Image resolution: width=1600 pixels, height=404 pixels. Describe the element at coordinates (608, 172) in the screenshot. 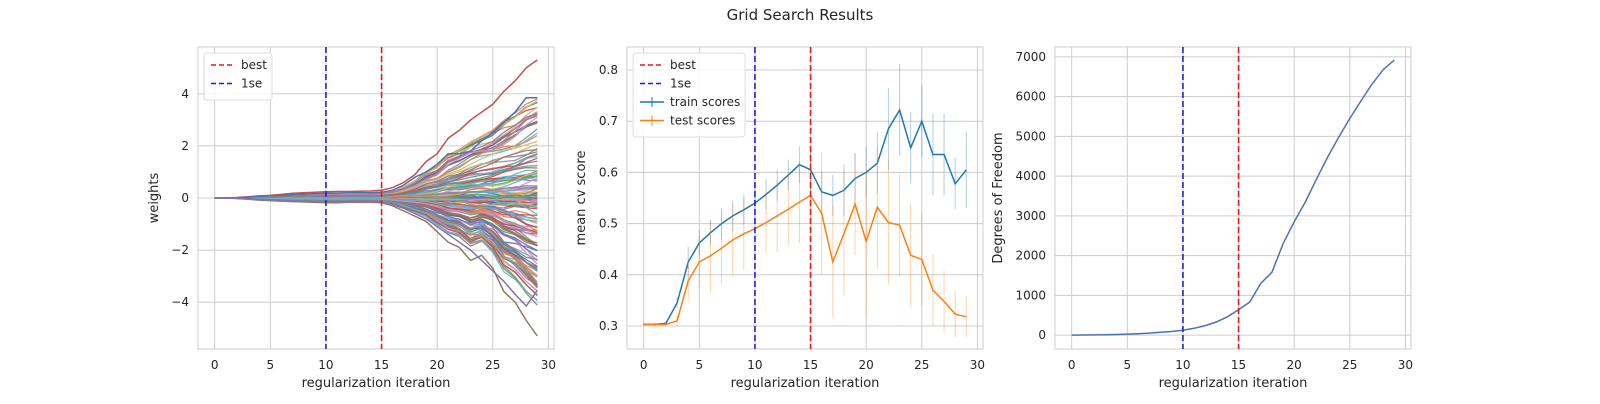

I see `y-tick-label: 0.6` at that location.